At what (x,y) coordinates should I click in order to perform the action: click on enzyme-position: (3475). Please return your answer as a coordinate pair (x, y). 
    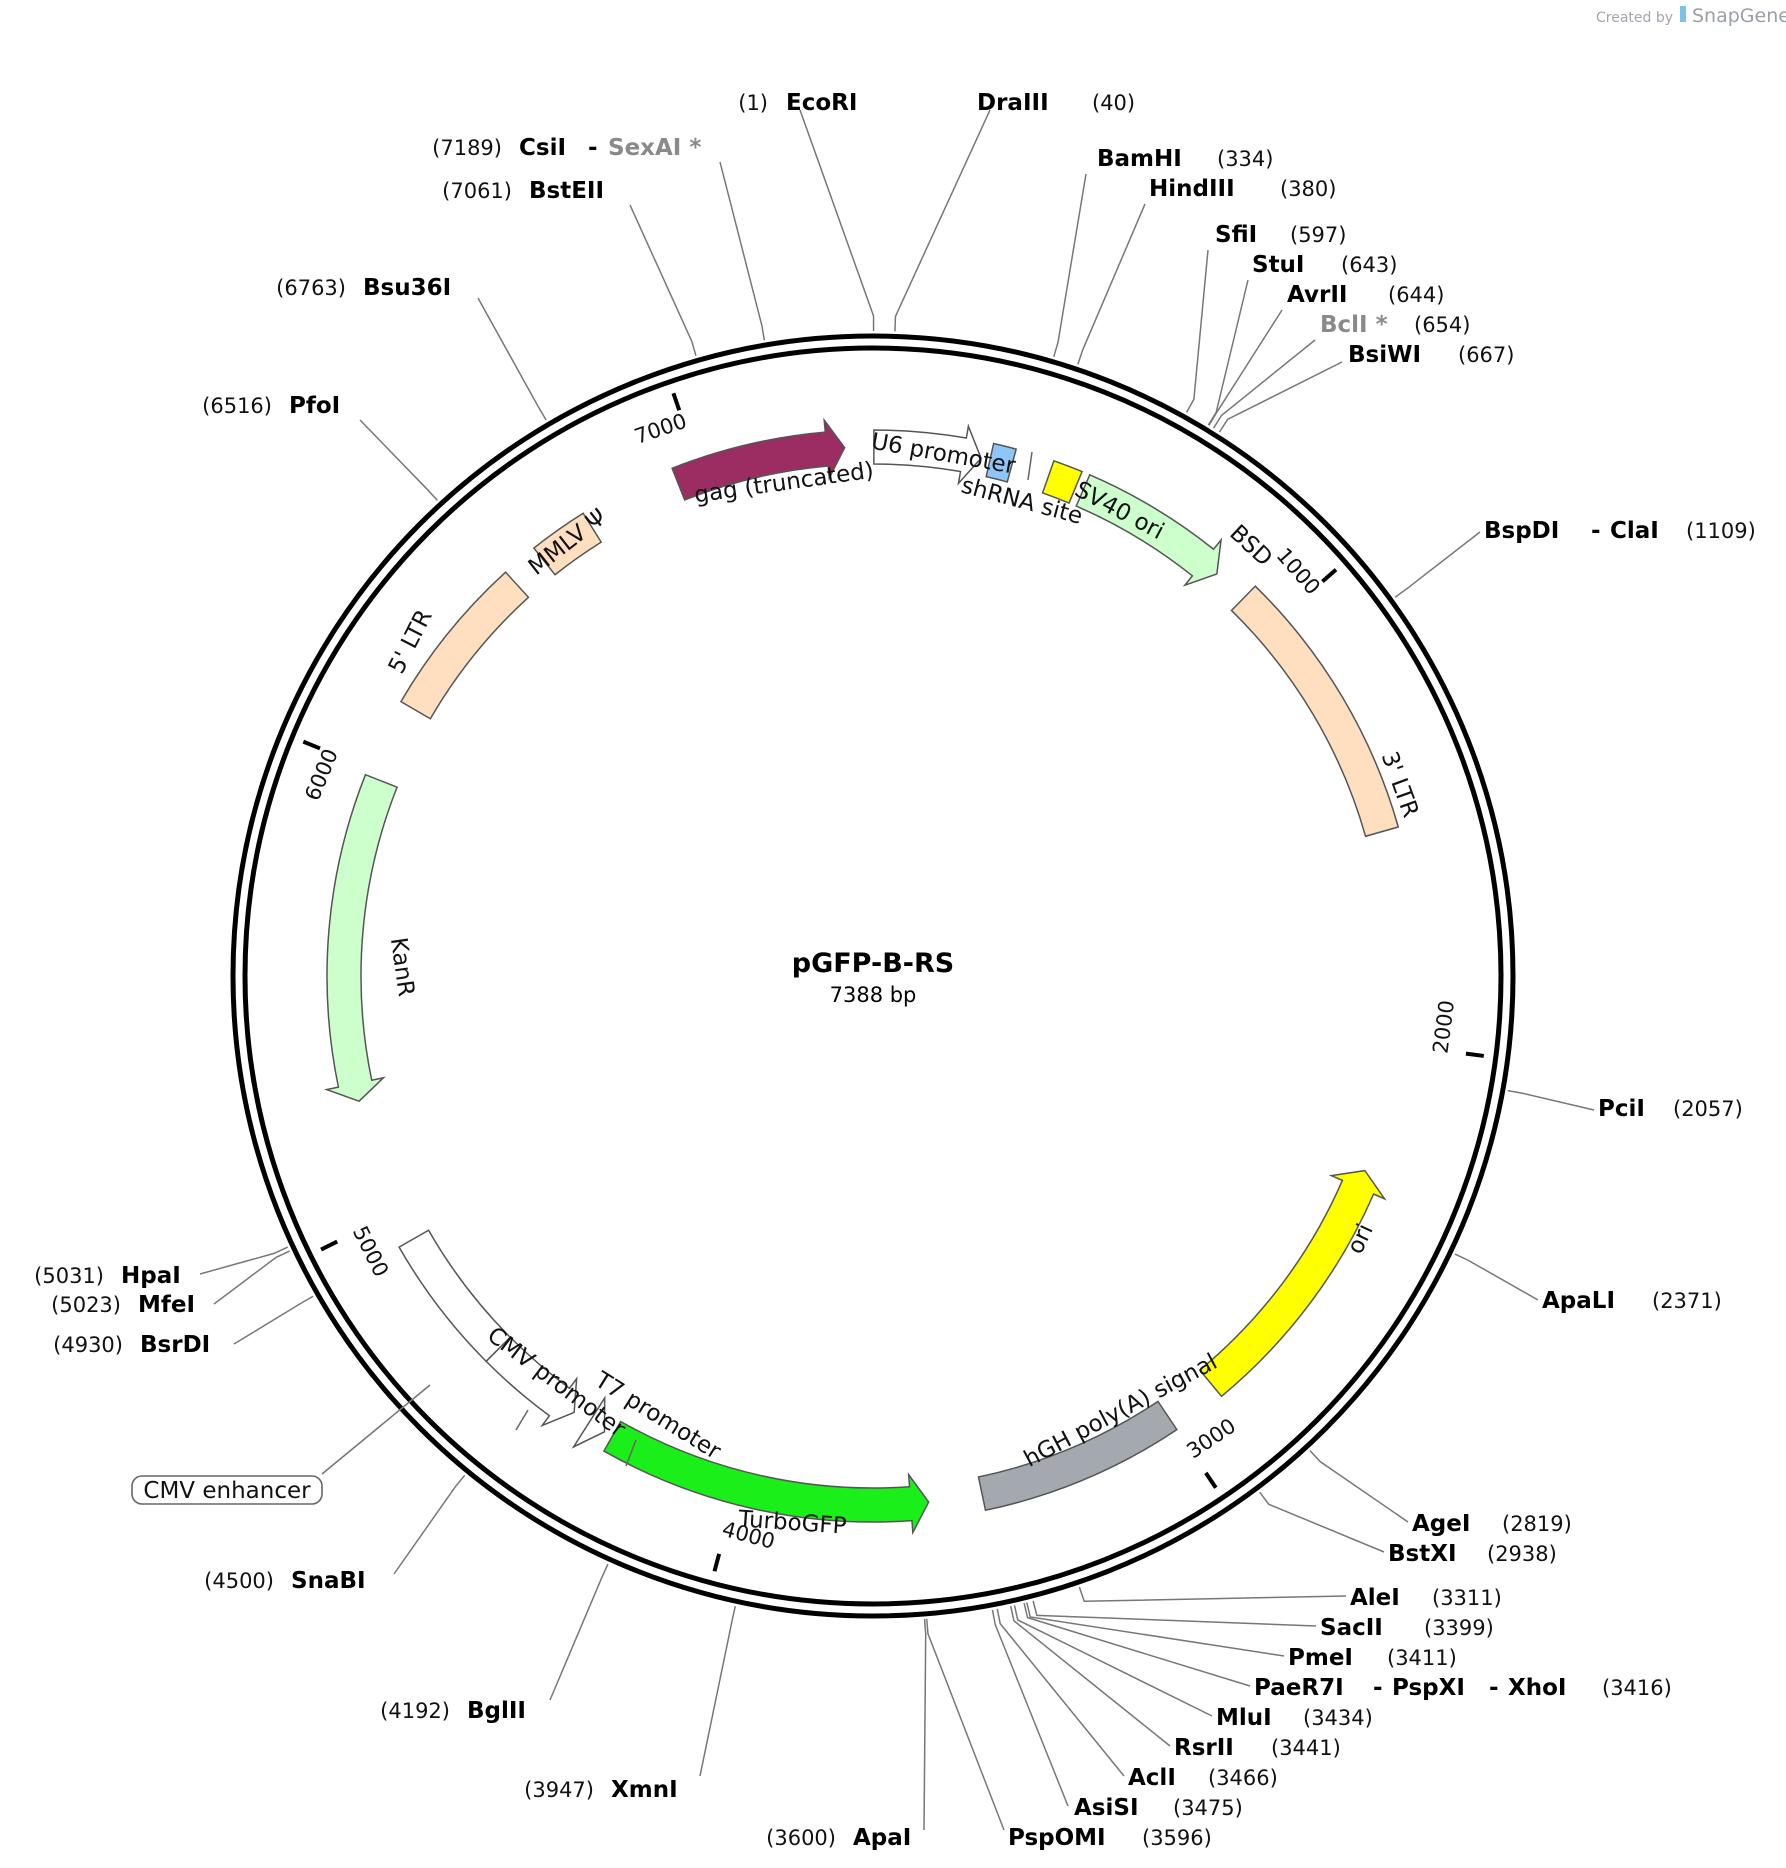
    Looking at the image, I should click on (1208, 1808).